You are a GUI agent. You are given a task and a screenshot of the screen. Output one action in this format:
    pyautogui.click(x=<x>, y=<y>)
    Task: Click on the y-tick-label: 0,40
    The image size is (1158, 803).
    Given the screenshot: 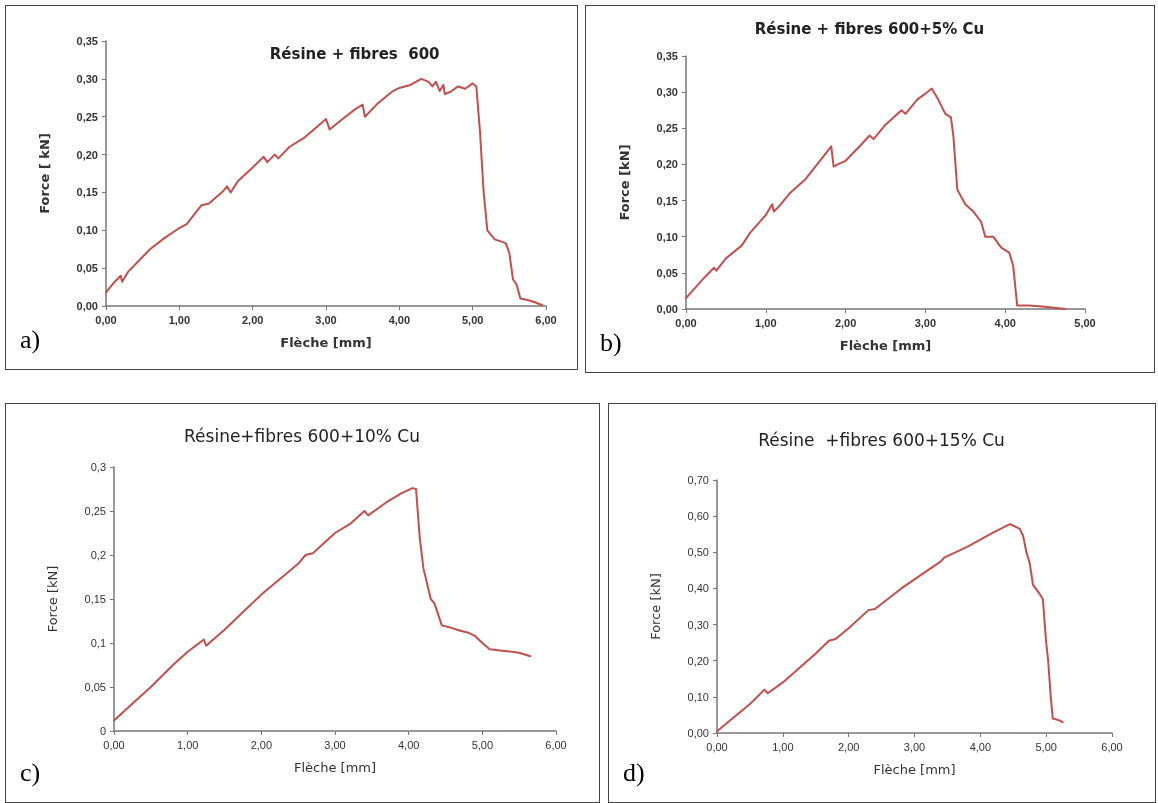 What is the action you would take?
    pyautogui.click(x=698, y=588)
    